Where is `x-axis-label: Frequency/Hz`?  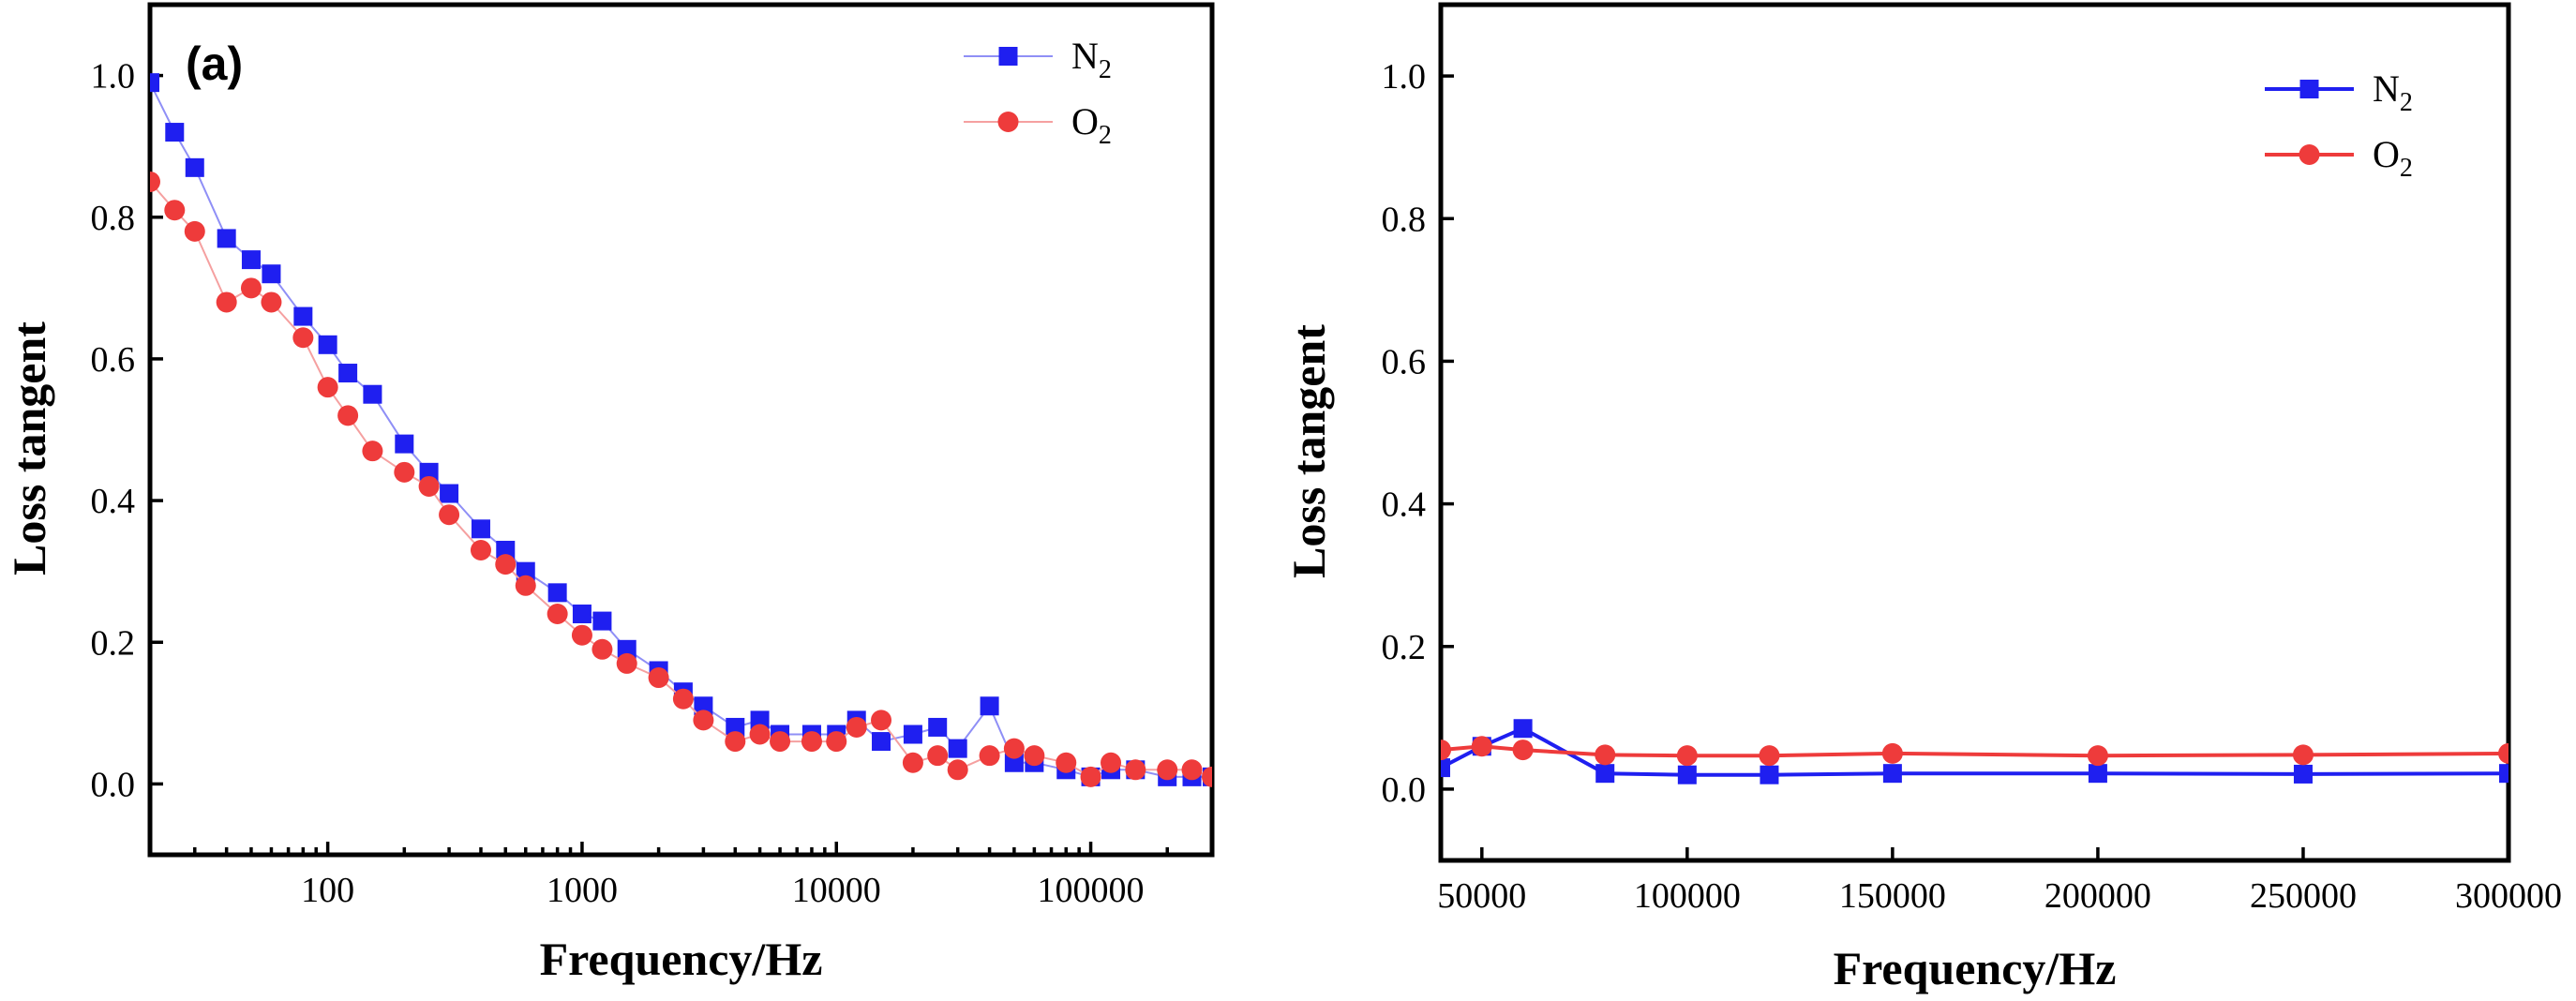 x-axis-label: Frequency/Hz is located at coordinates (681, 959).